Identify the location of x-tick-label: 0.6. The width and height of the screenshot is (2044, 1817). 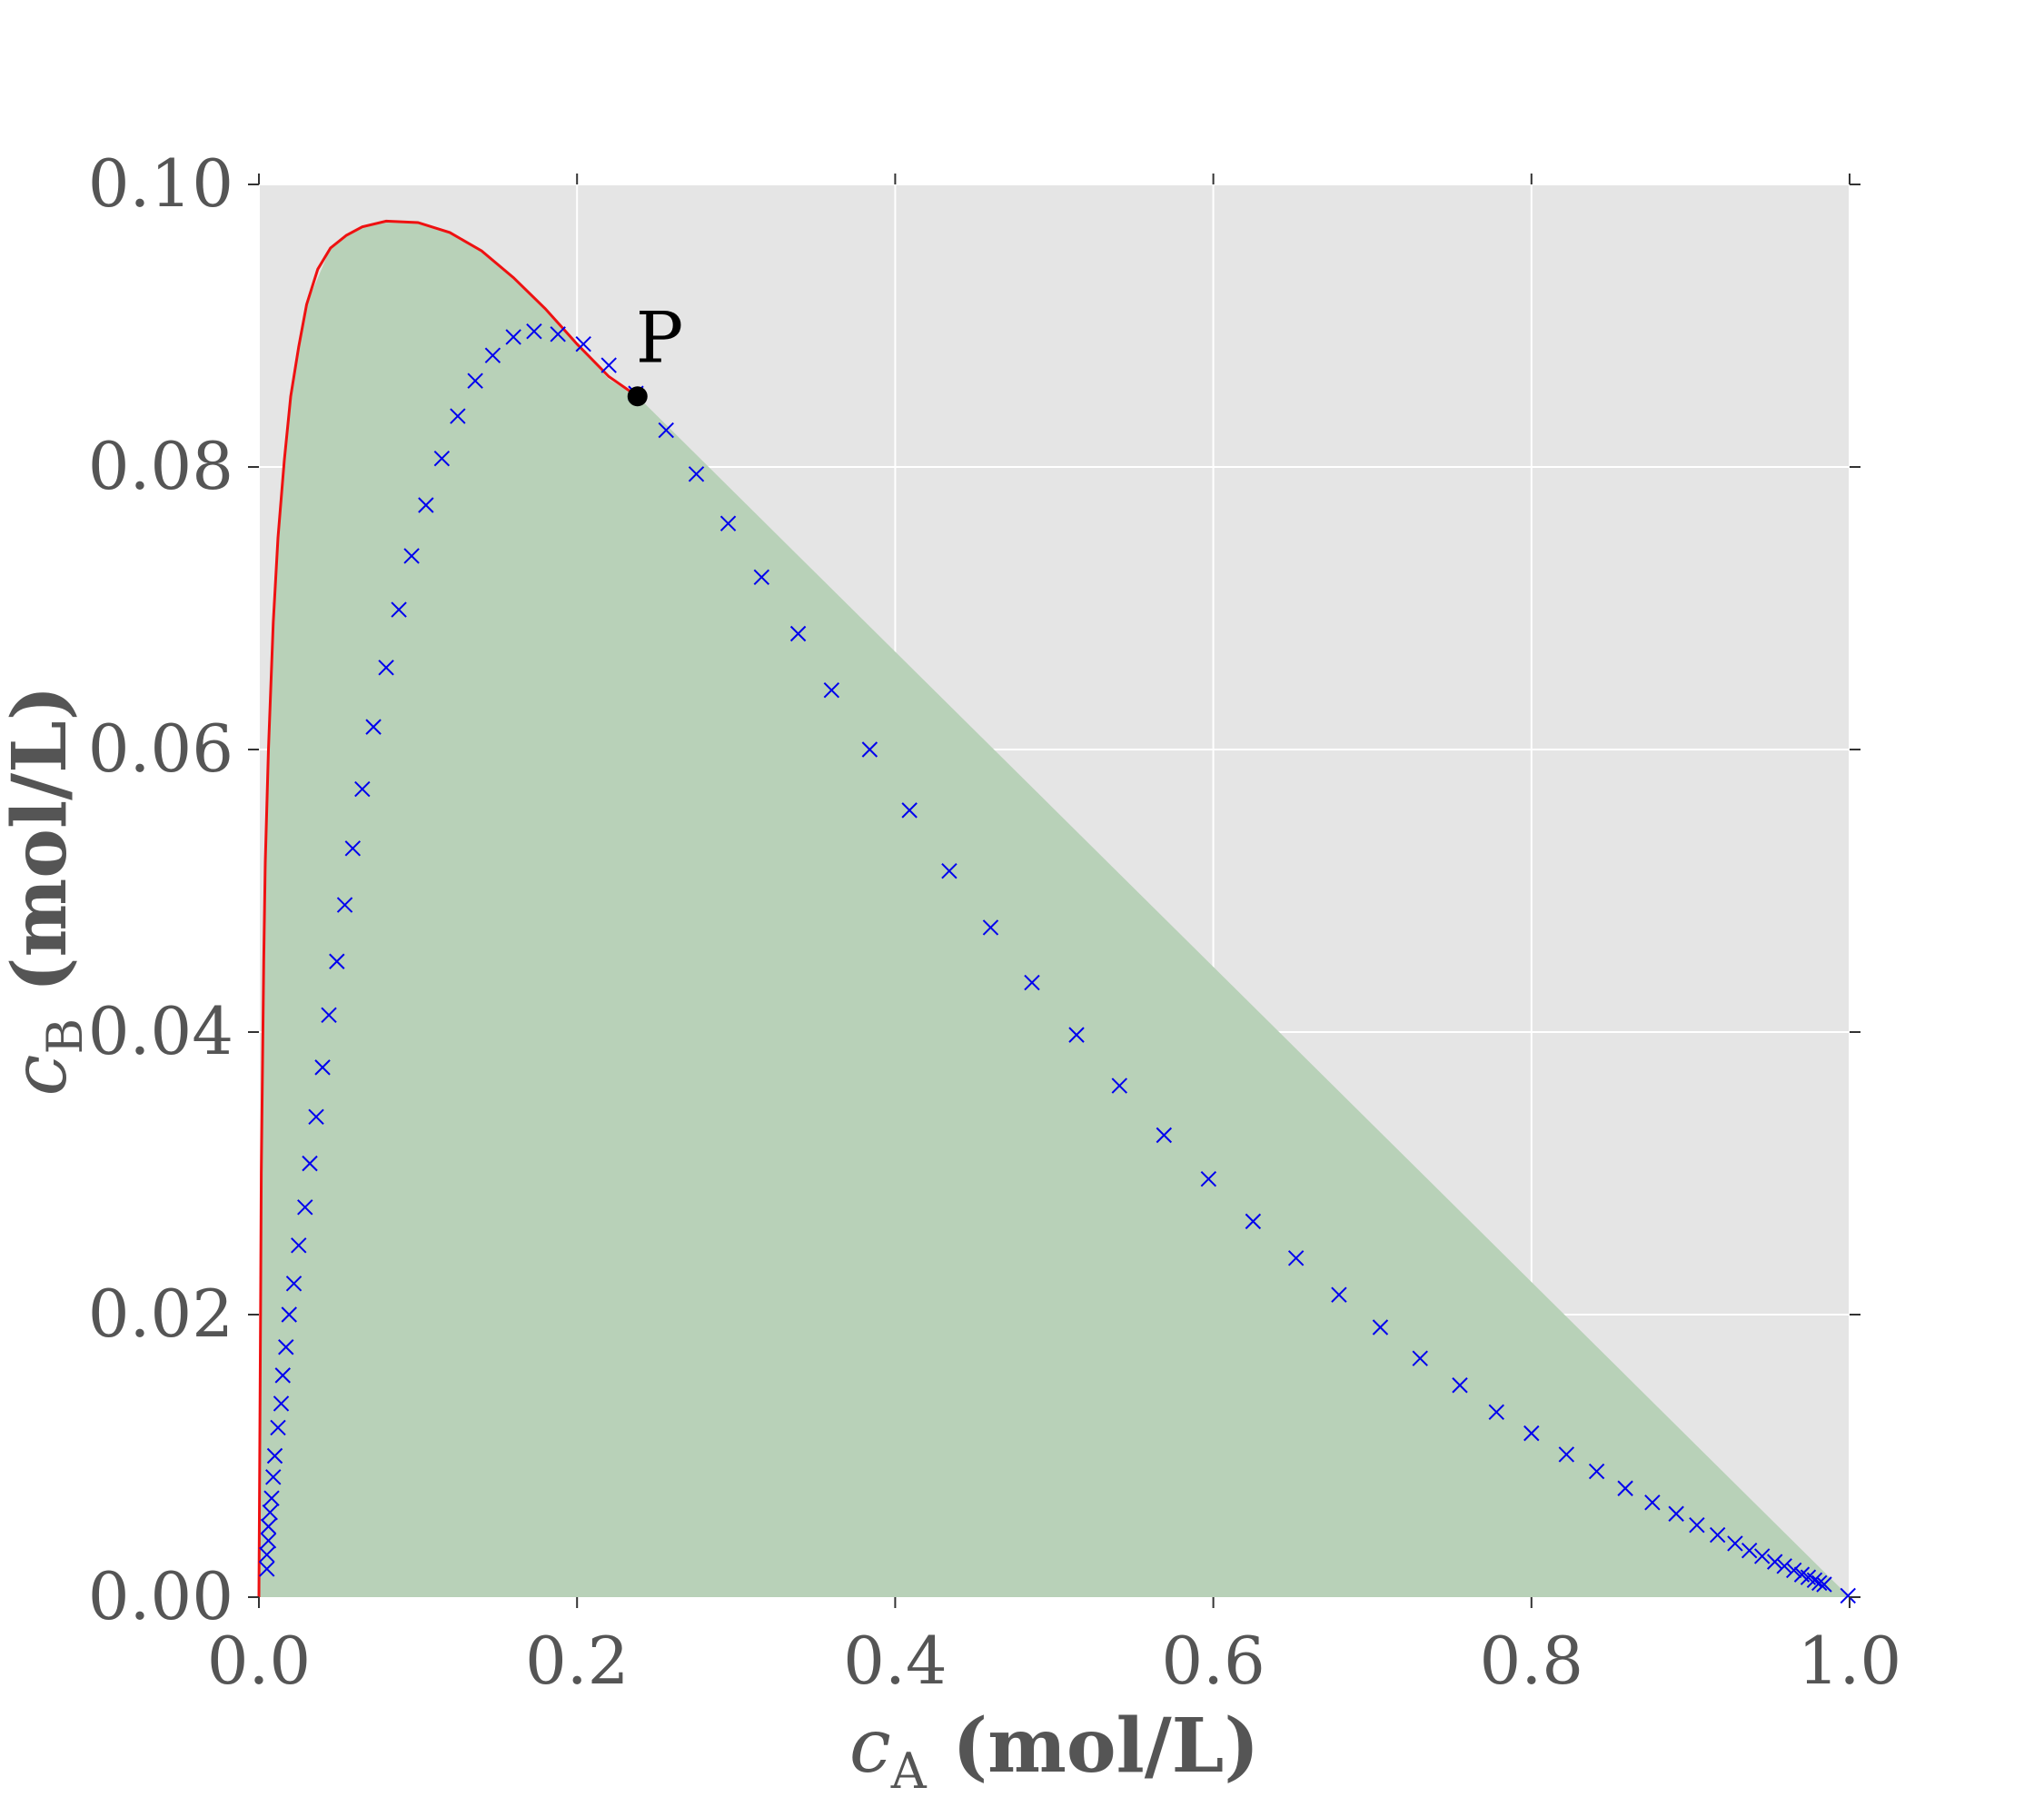
(1213, 1661).